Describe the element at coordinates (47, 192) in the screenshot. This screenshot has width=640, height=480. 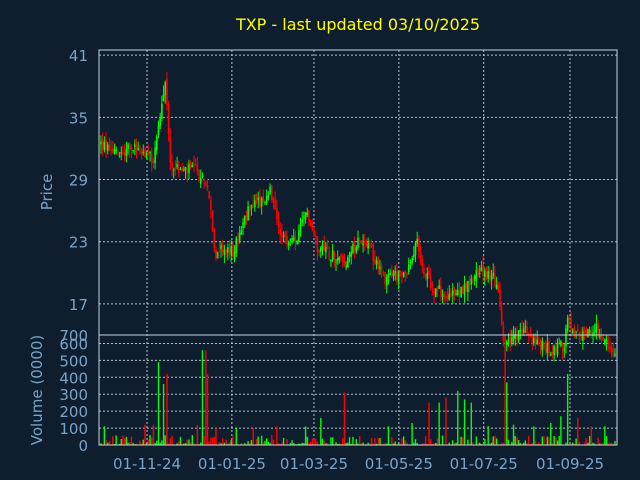
I see `price-axis-label: Price` at that location.